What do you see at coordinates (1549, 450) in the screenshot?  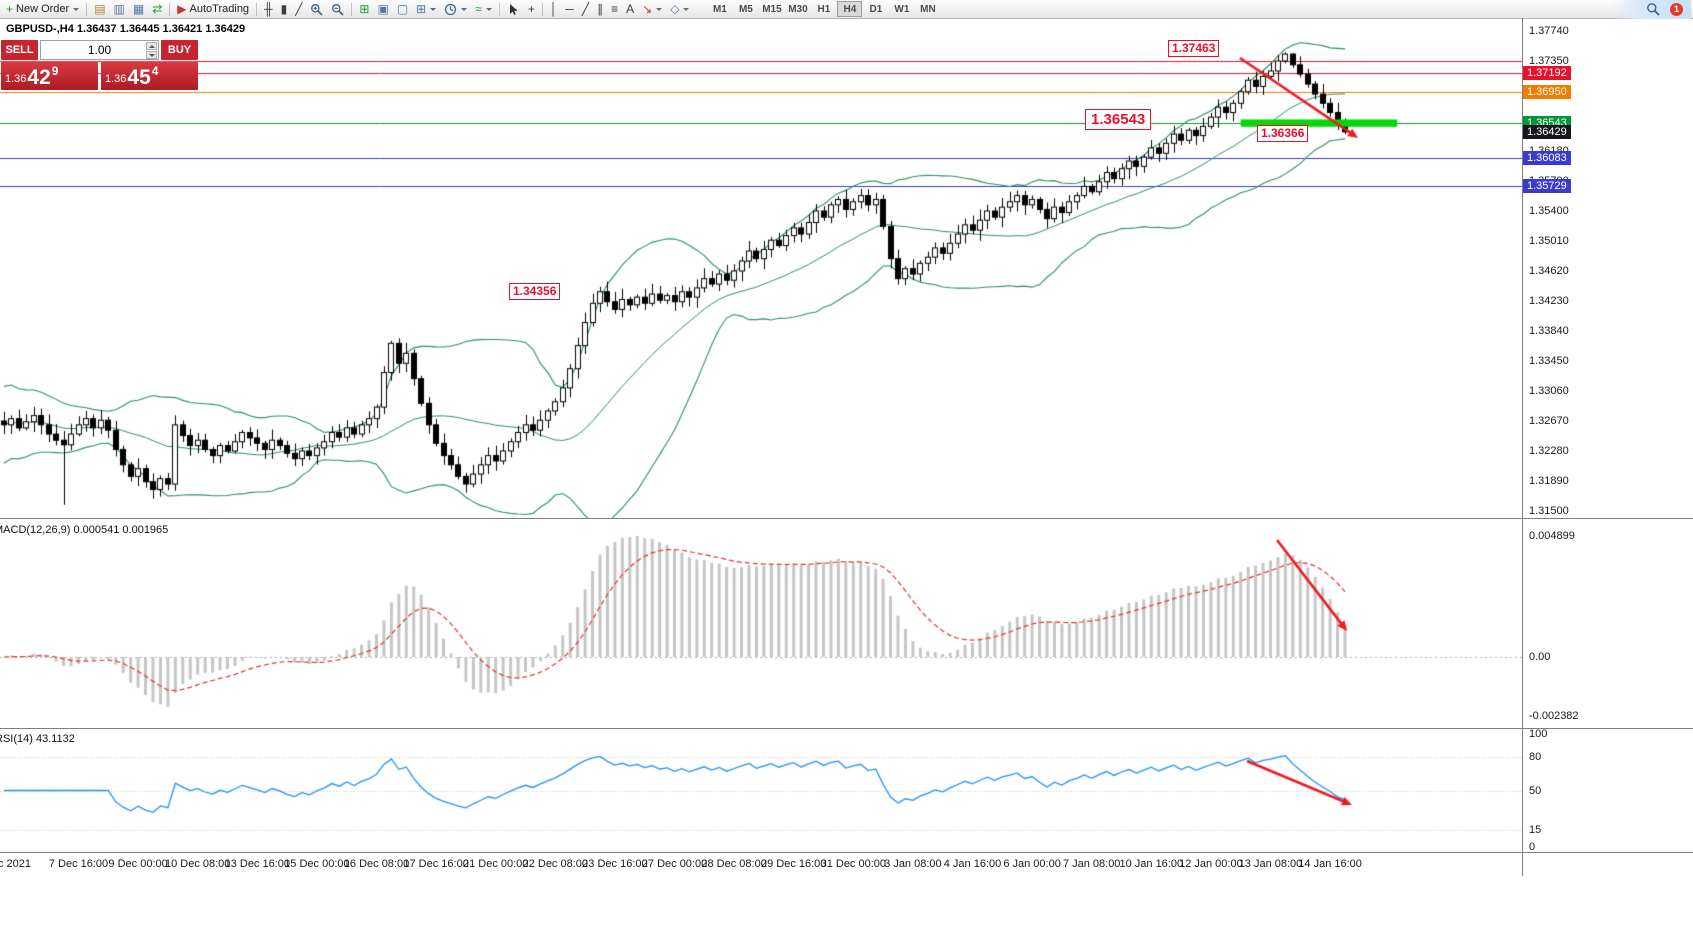 I see `price-axis-tick: 1.32280` at bounding box center [1549, 450].